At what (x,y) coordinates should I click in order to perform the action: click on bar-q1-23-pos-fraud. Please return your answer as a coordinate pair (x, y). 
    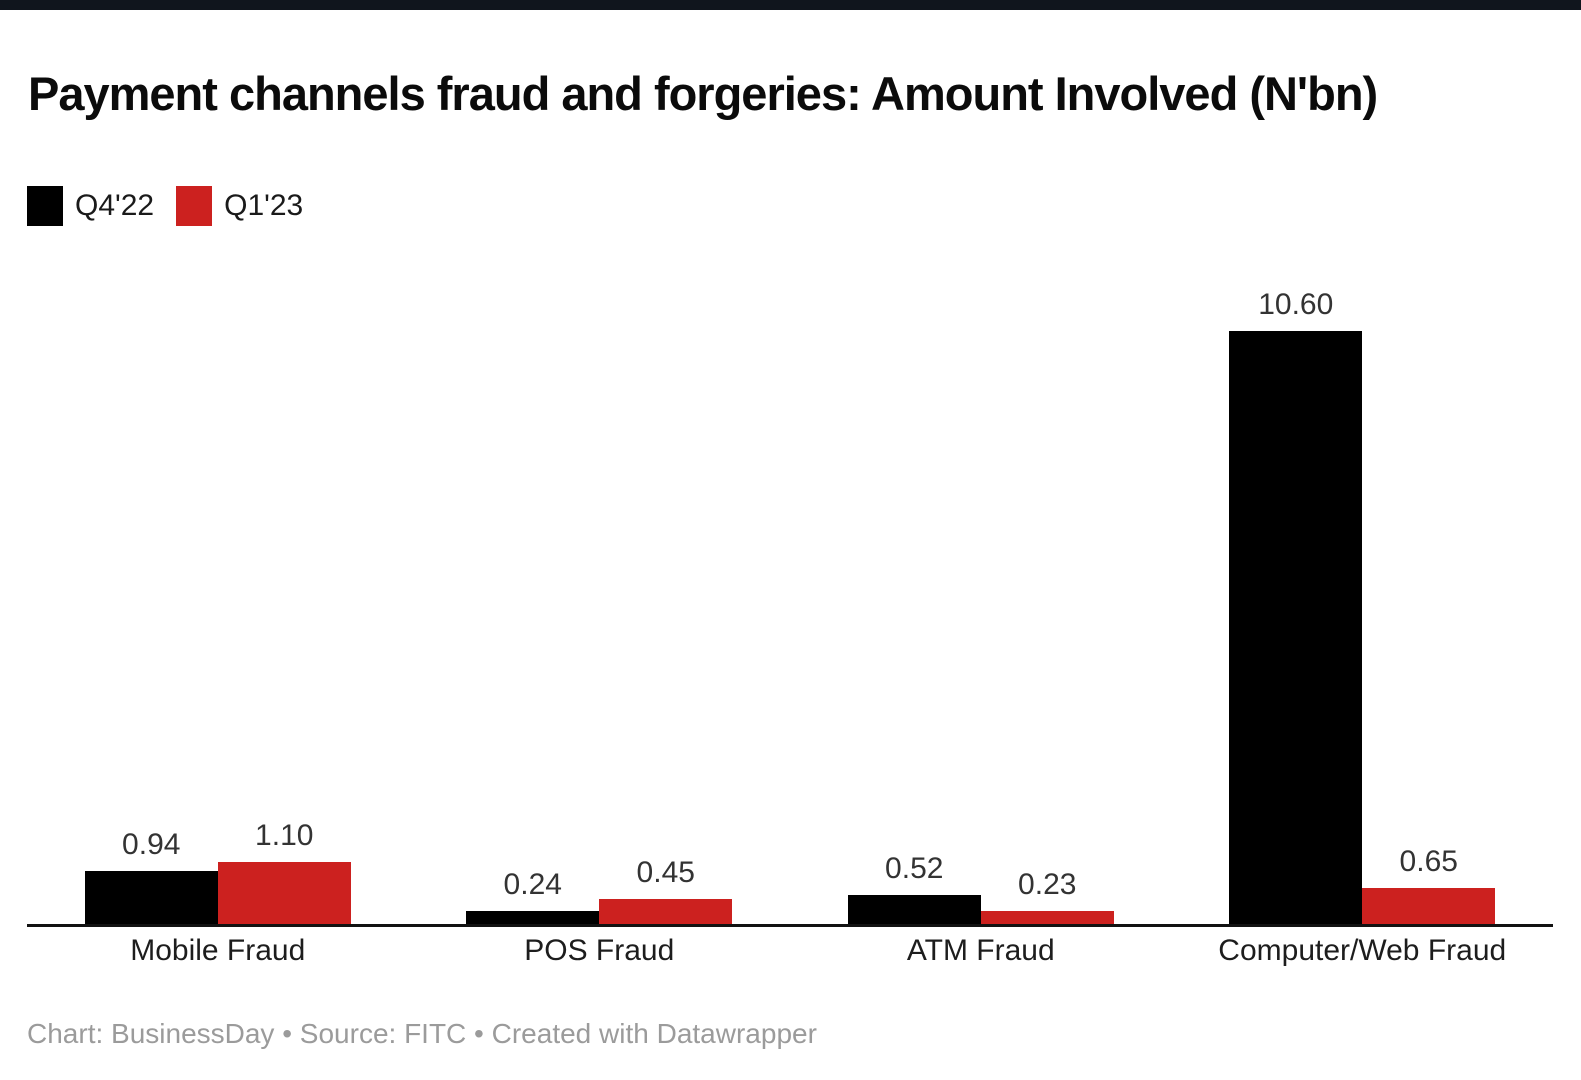
    Looking at the image, I should click on (666, 911).